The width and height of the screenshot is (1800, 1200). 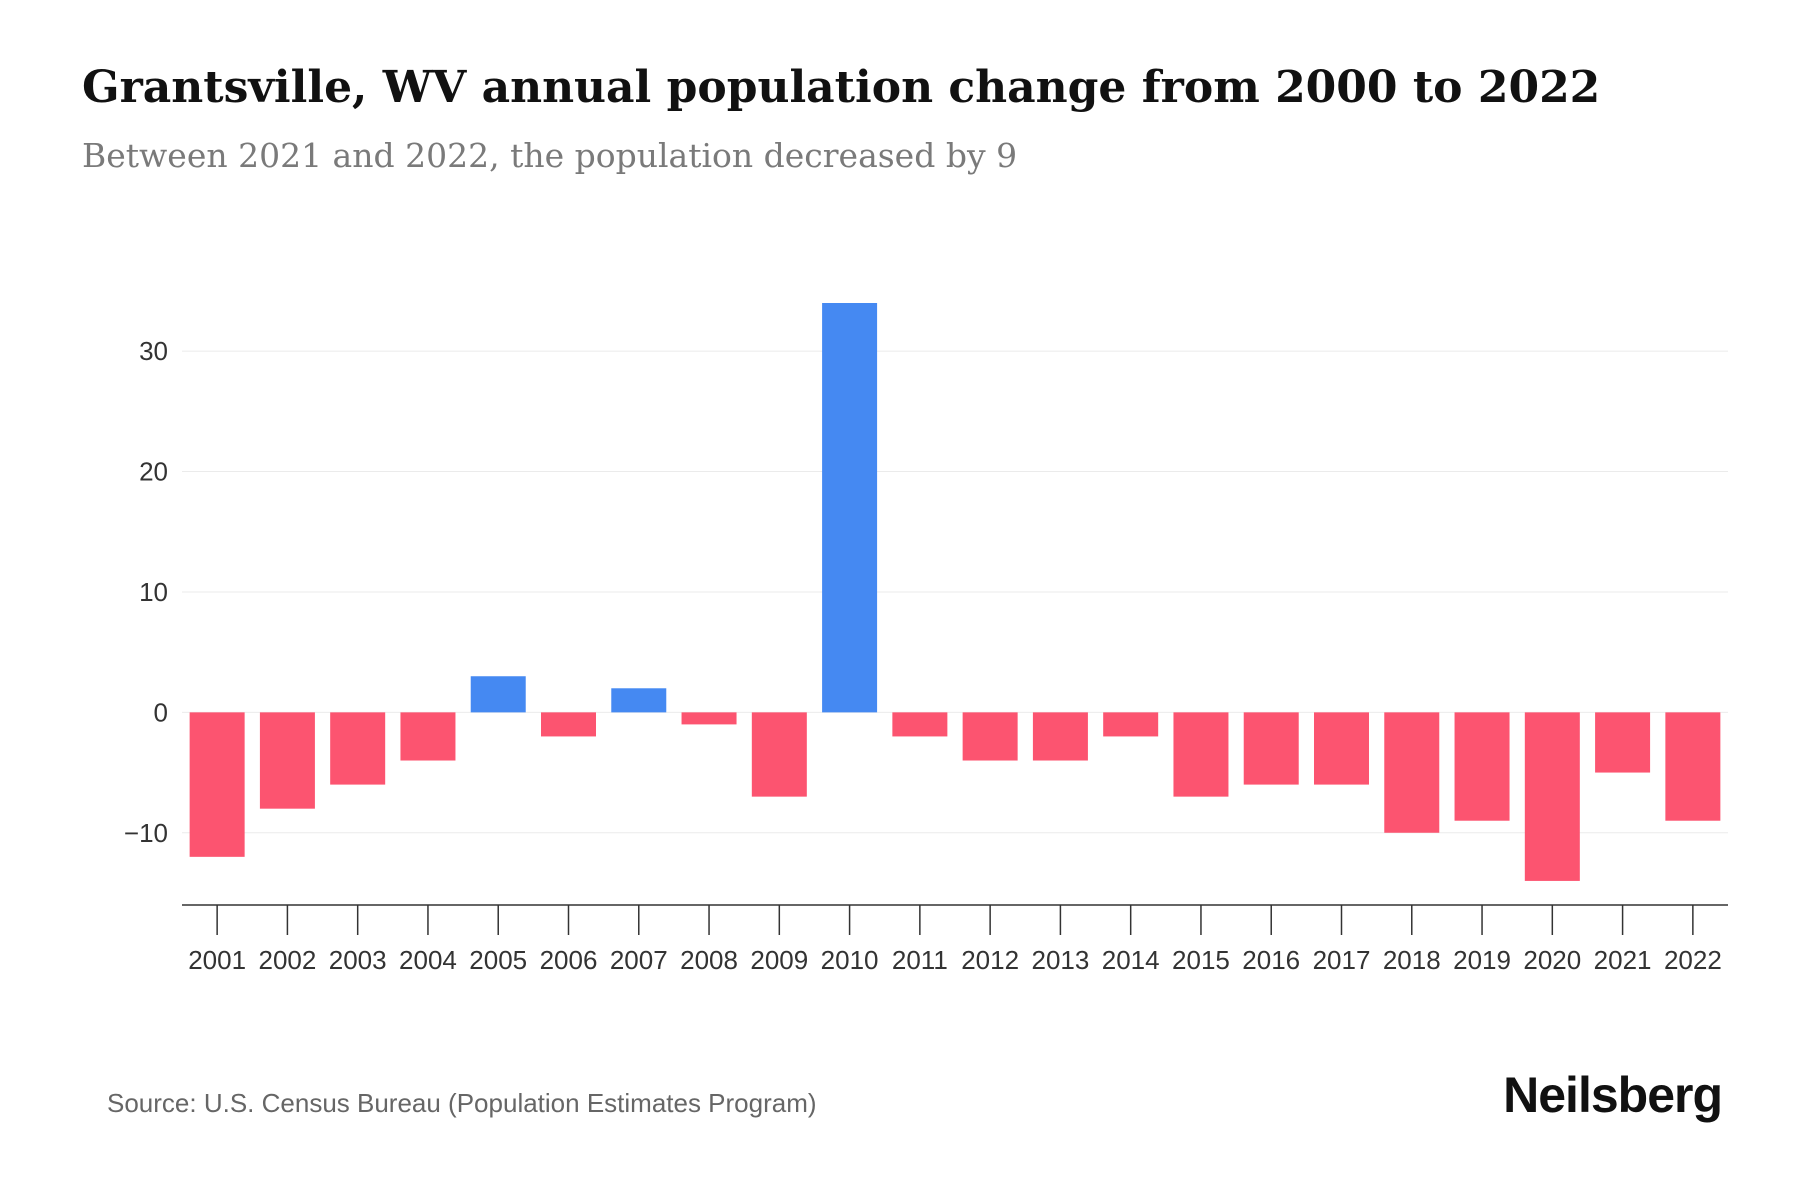 I want to click on x-tick-label: 2010, so click(x=850, y=960).